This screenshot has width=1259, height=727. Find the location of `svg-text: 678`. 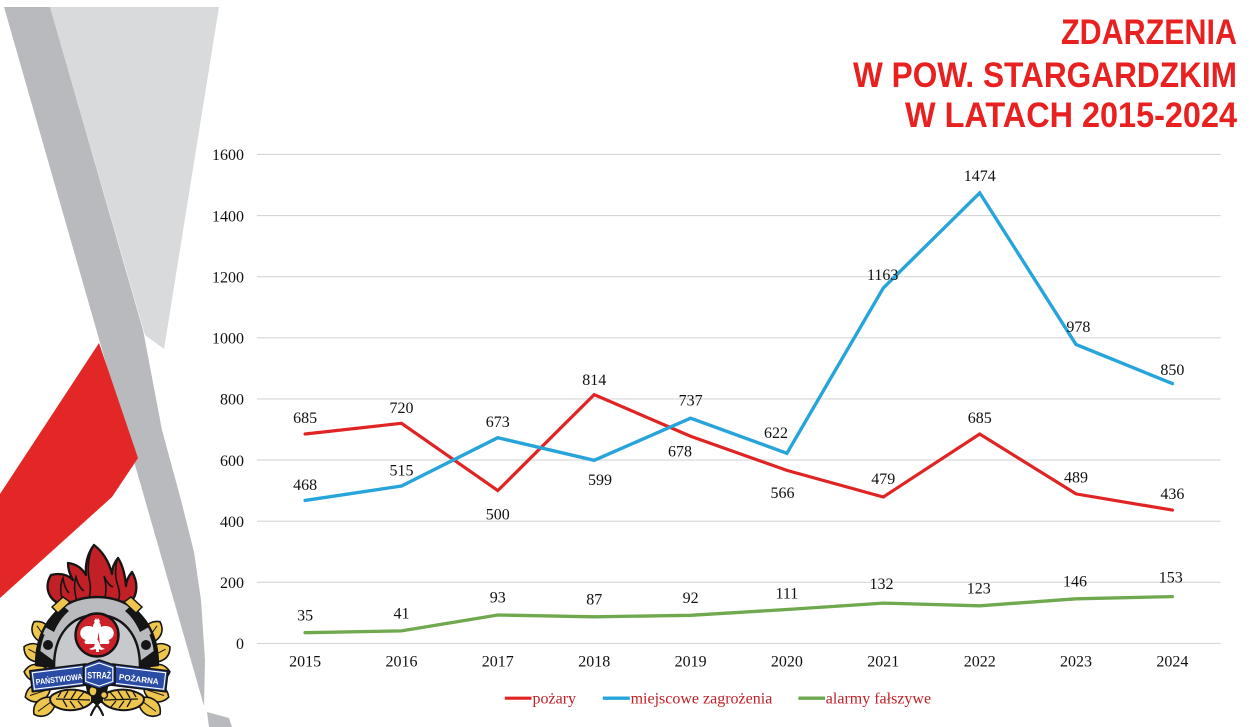

svg-text: 678 is located at coordinates (680, 451).